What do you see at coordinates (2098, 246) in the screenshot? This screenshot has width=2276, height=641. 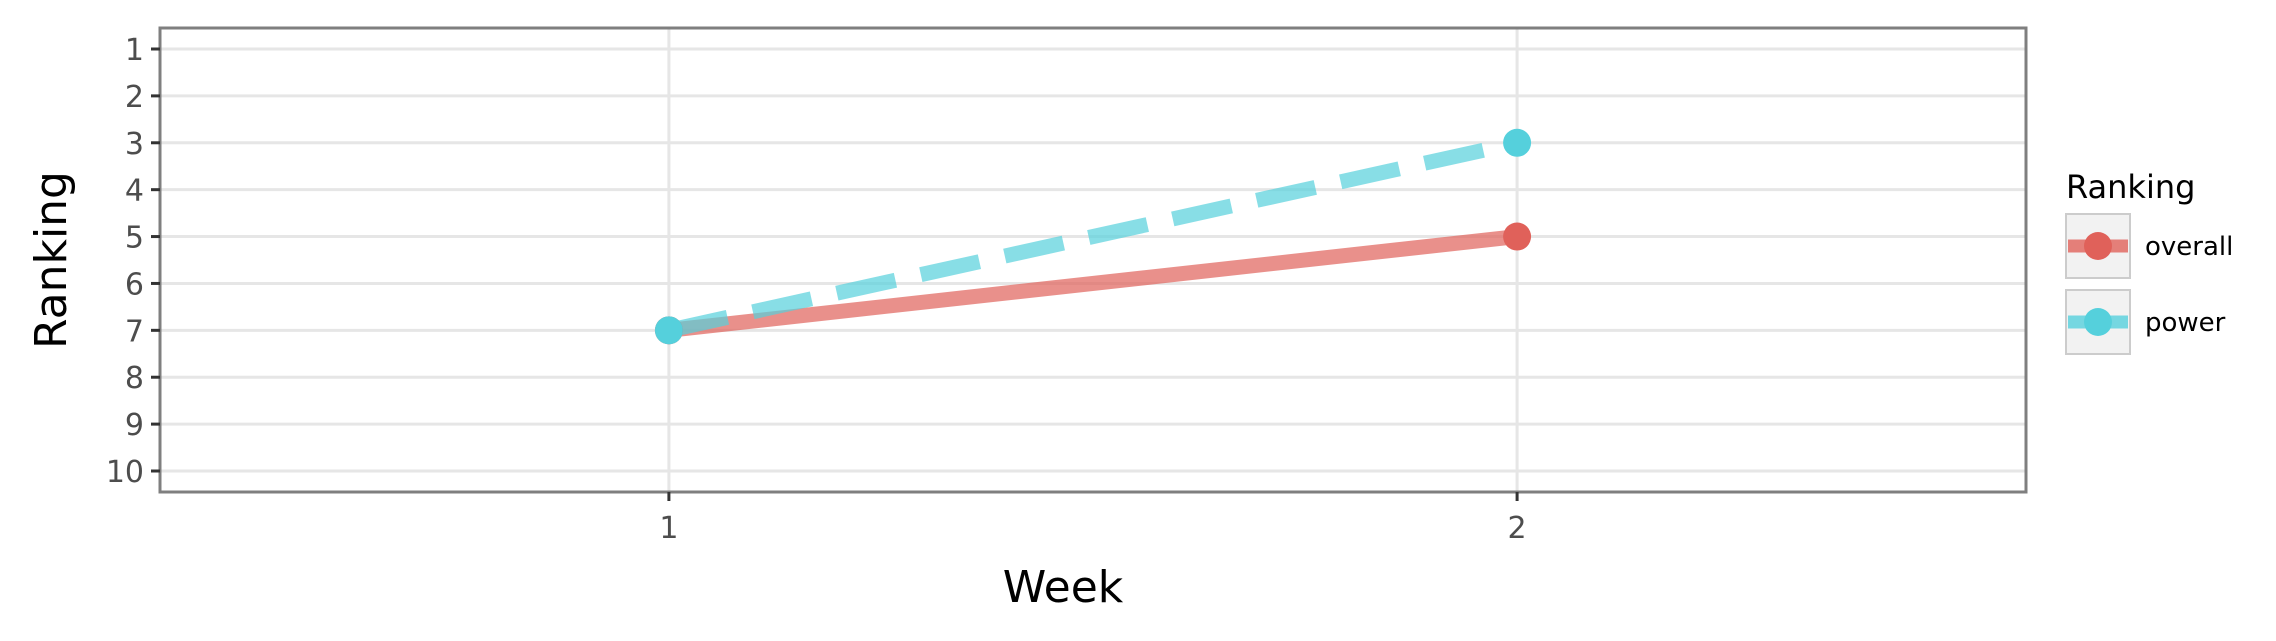 I see `legend-marker-overall` at bounding box center [2098, 246].